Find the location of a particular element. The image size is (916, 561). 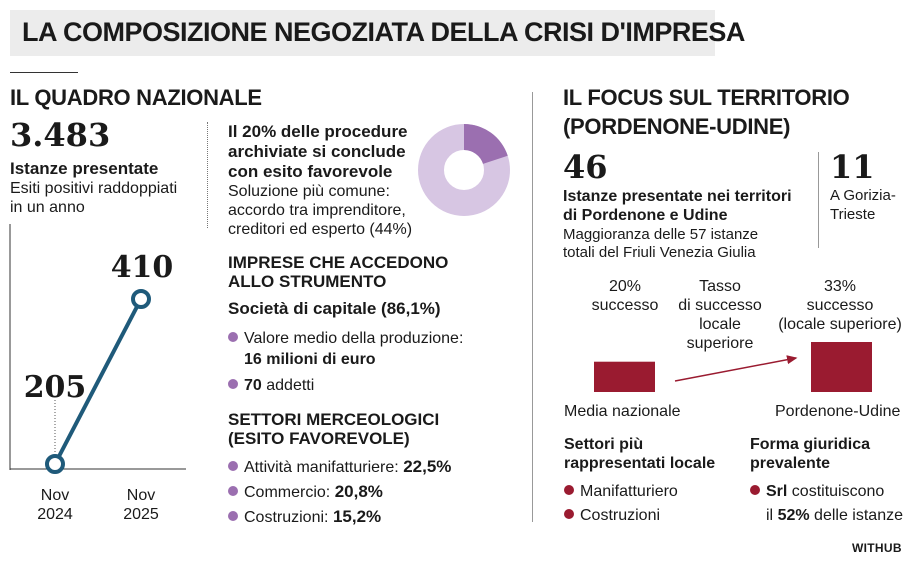

national-total-sub-1: Esiti positivi raddoppiati is located at coordinates (94, 188).